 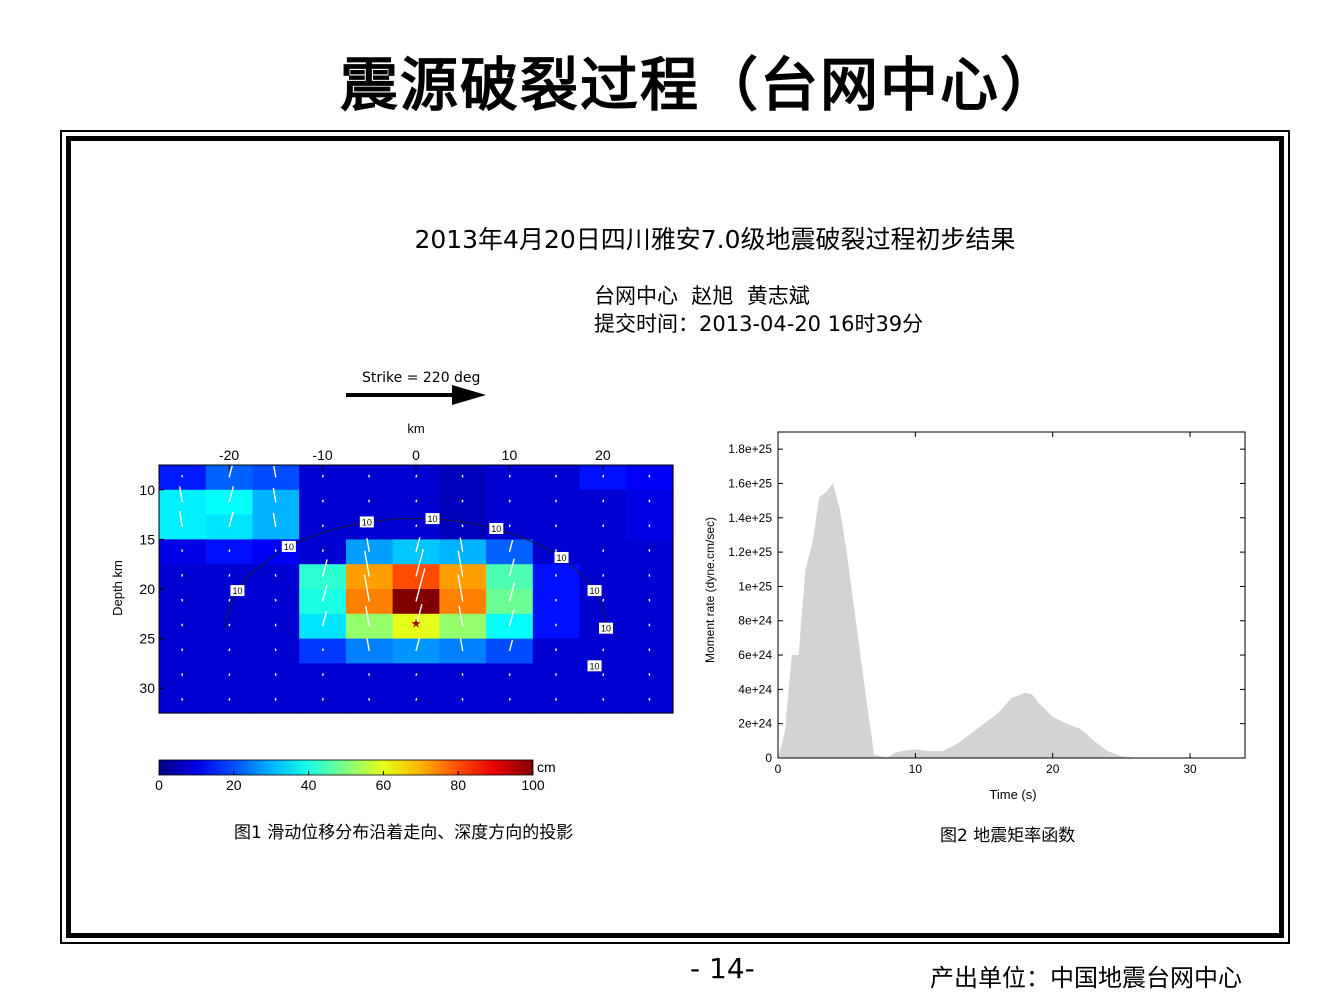 What do you see at coordinates (159, 785) in the screenshot?
I see `colorbar-tick-label: 0` at bounding box center [159, 785].